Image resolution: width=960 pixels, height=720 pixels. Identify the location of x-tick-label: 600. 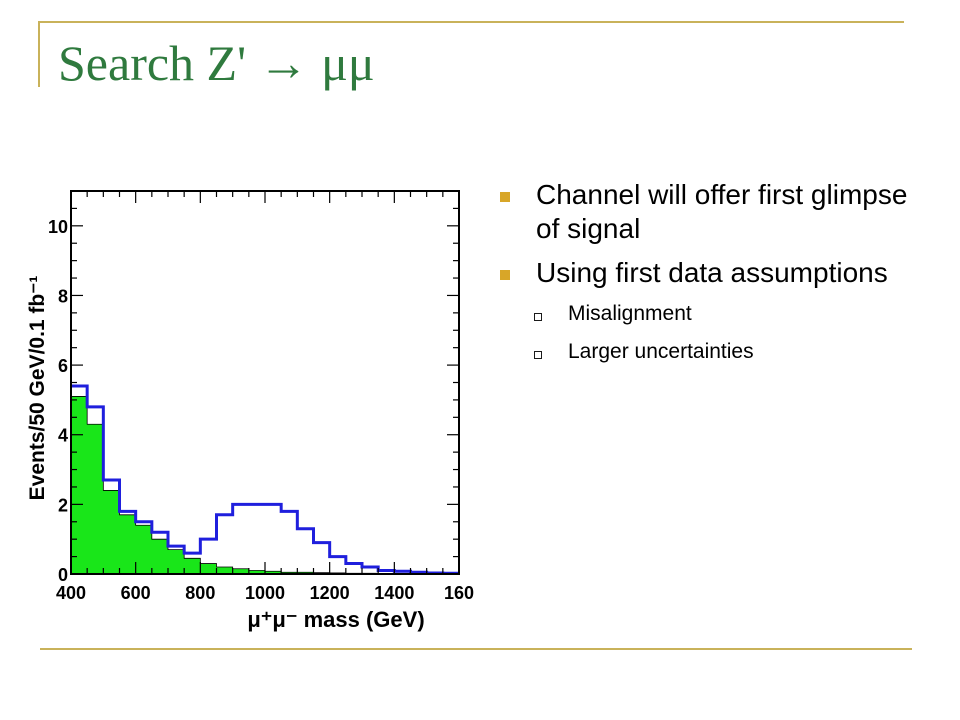
(136, 593).